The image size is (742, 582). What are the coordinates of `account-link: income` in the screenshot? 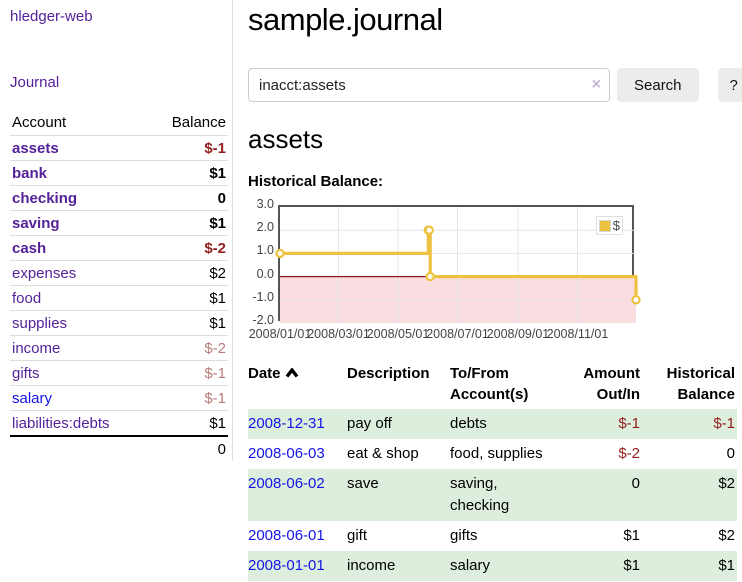 It's located at (36, 348).